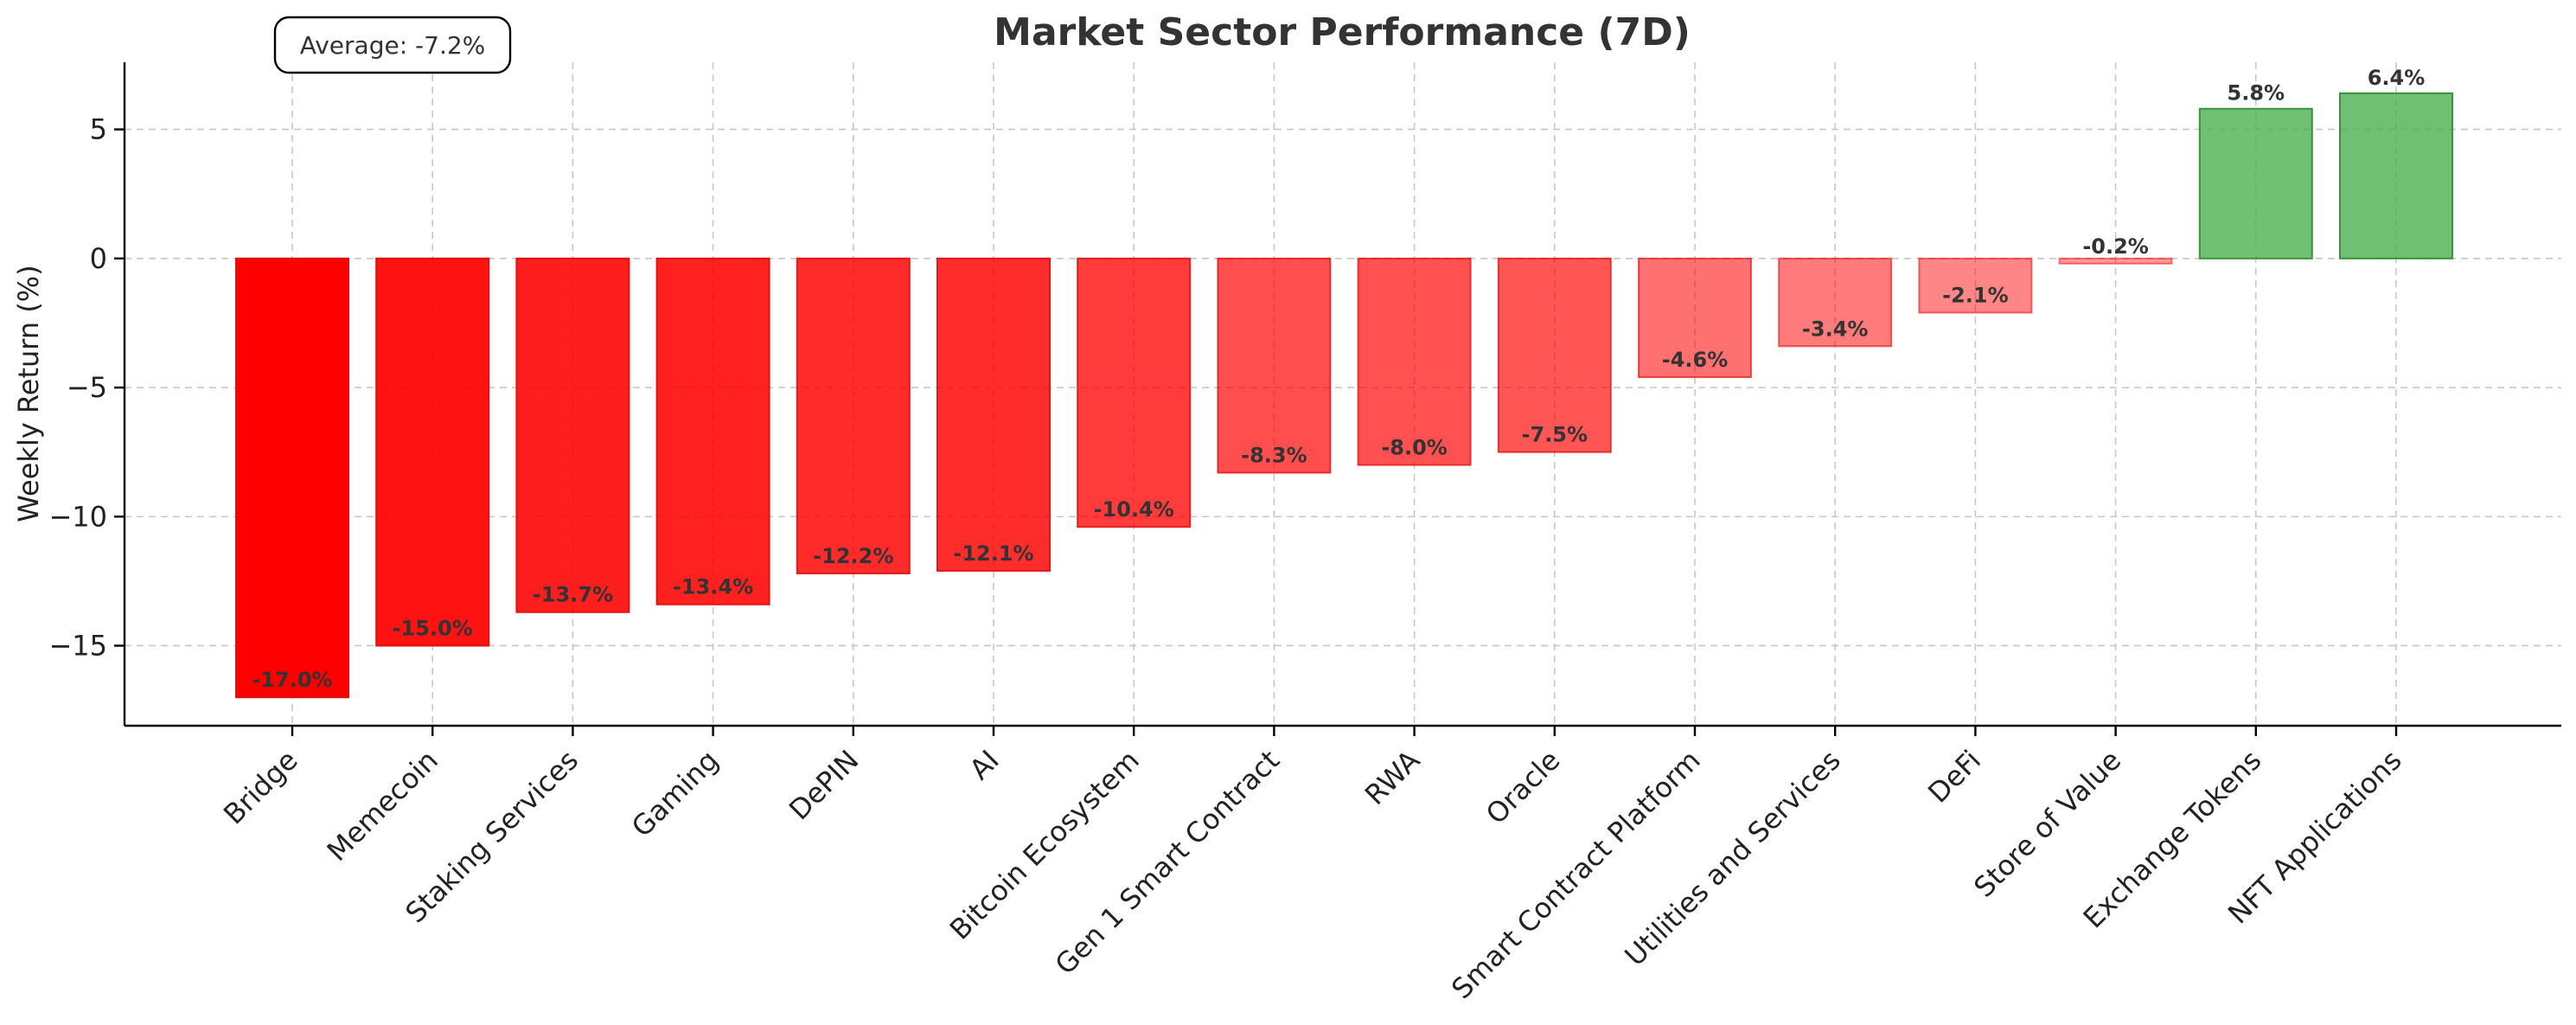 The height and width of the screenshot is (1025, 2576). What do you see at coordinates (2256, 93) in the screenshot?
I see `data-label: 5.8%` at bounding box center [2256, 93].